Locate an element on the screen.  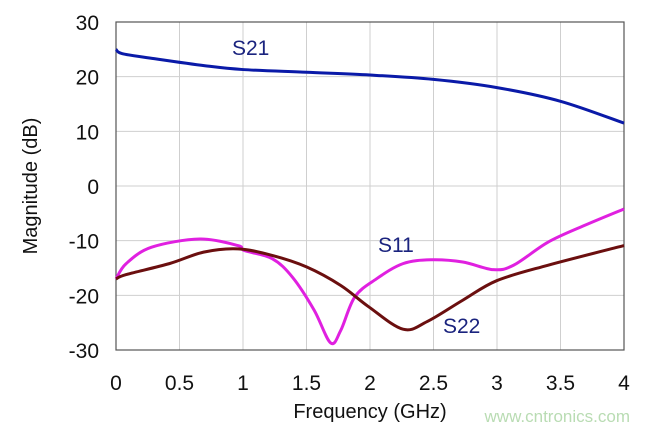
x-axis-label: Frequency (GHz) is located at coordinates (369, 412).